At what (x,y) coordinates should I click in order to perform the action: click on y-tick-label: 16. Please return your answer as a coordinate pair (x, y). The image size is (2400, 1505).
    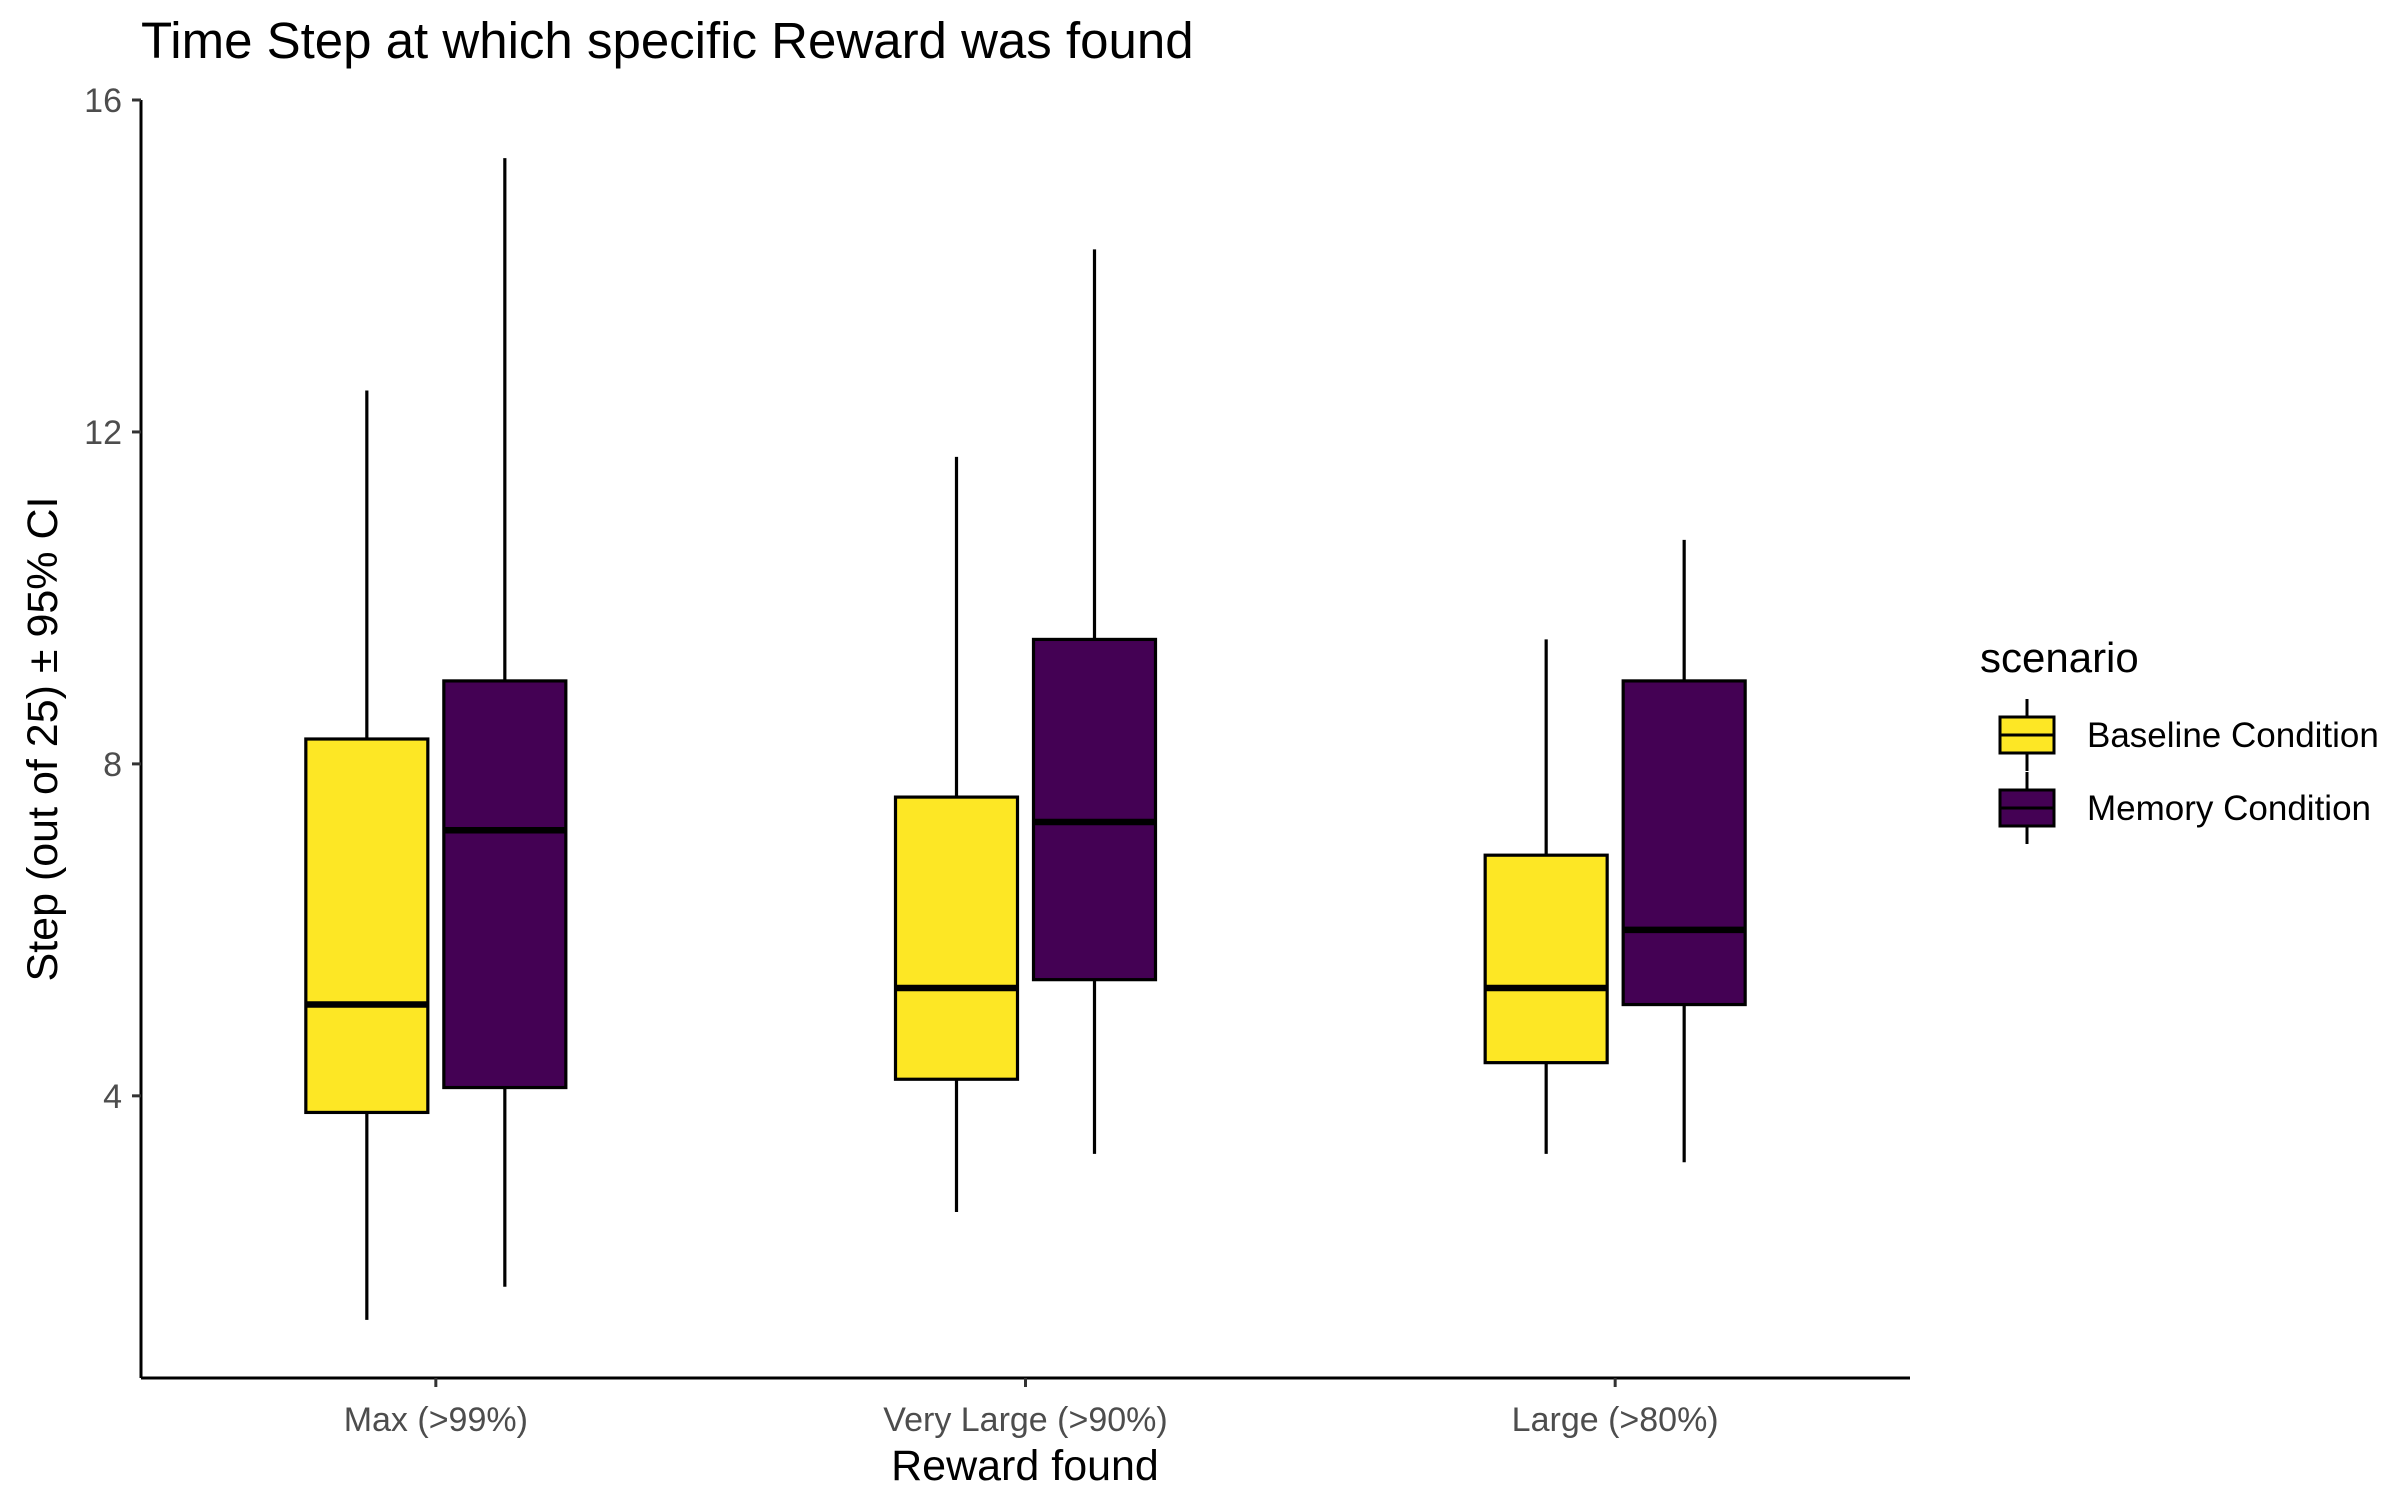
    Looking at the image, I should click on (103, 101).